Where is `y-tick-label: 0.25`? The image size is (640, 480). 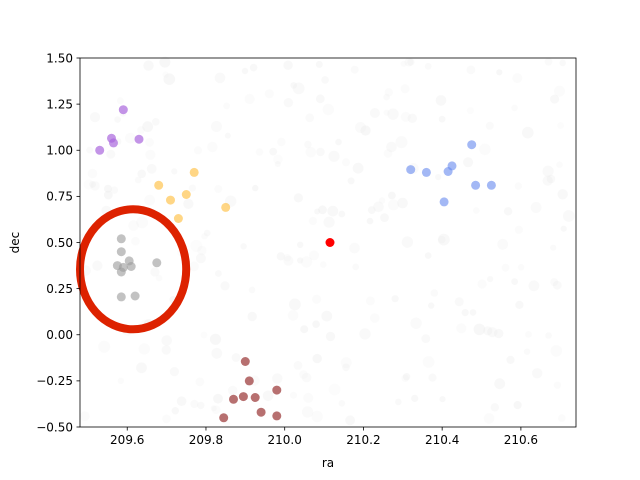 y-tick-label: 0.25 is located at coordinates (59, 289).